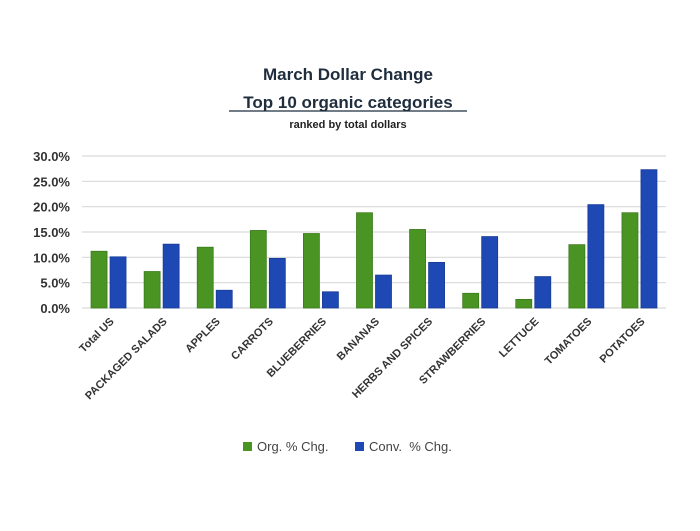 Image resolution: width=700 pixels, height=531 pixels. I want to click on x-category-label: TOMATOES, so click(569, 342).